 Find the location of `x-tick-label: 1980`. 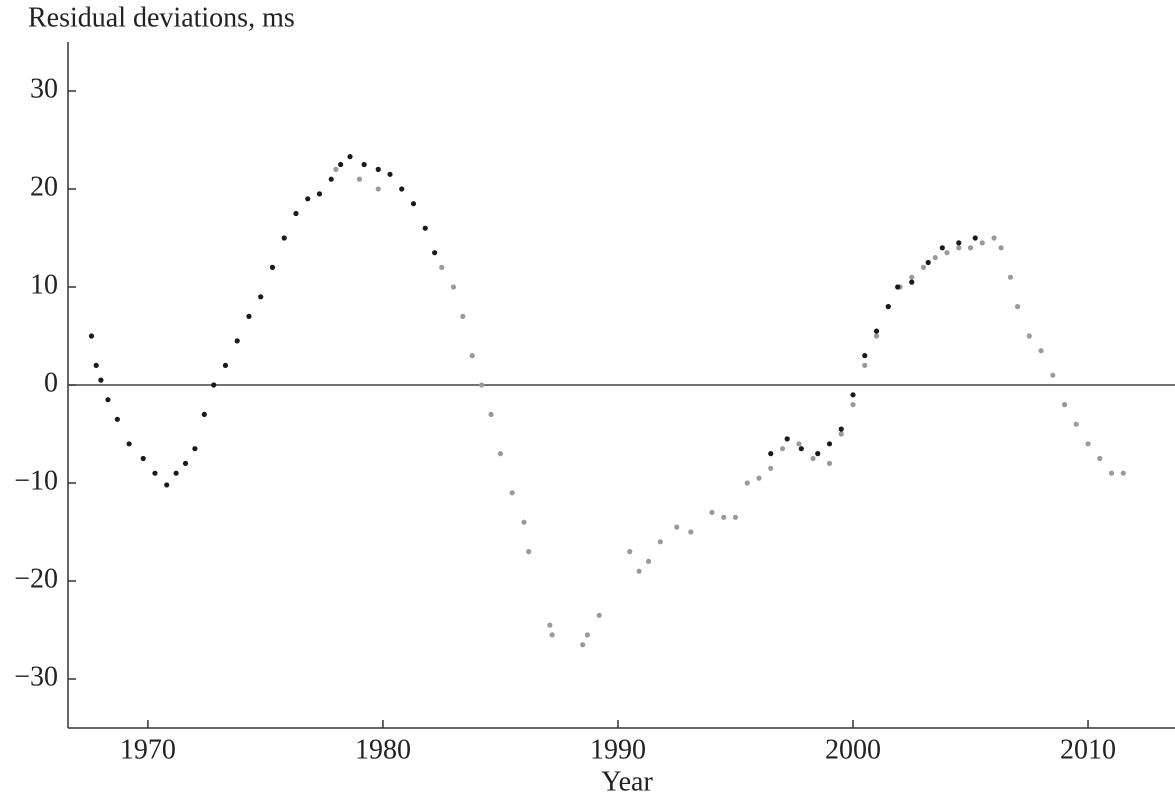

x-tick-label: 1980 is located at coordinates (383, 749).